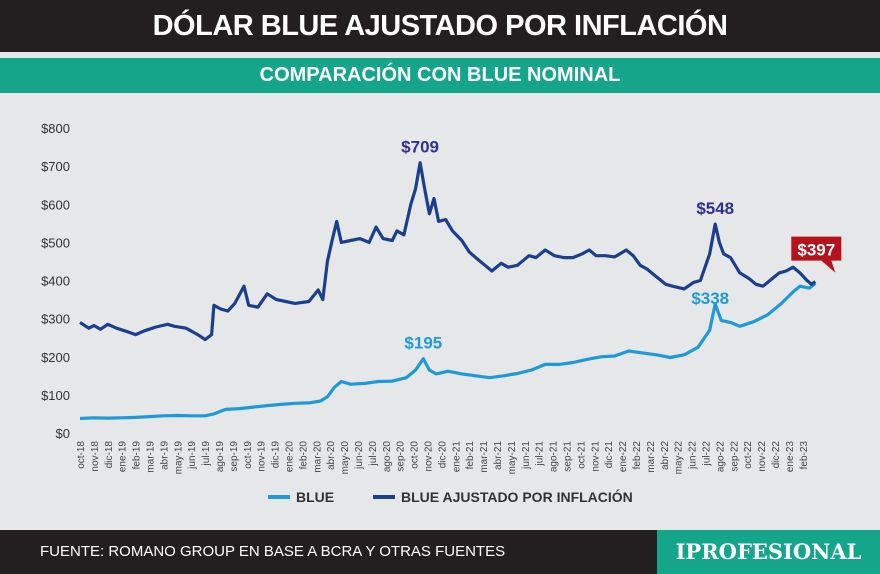 This screenshot has height=574, width=880. Describe the element at coordinates (679, 458) in the screenshot. I see `x-tick-label: may-22` at that location.